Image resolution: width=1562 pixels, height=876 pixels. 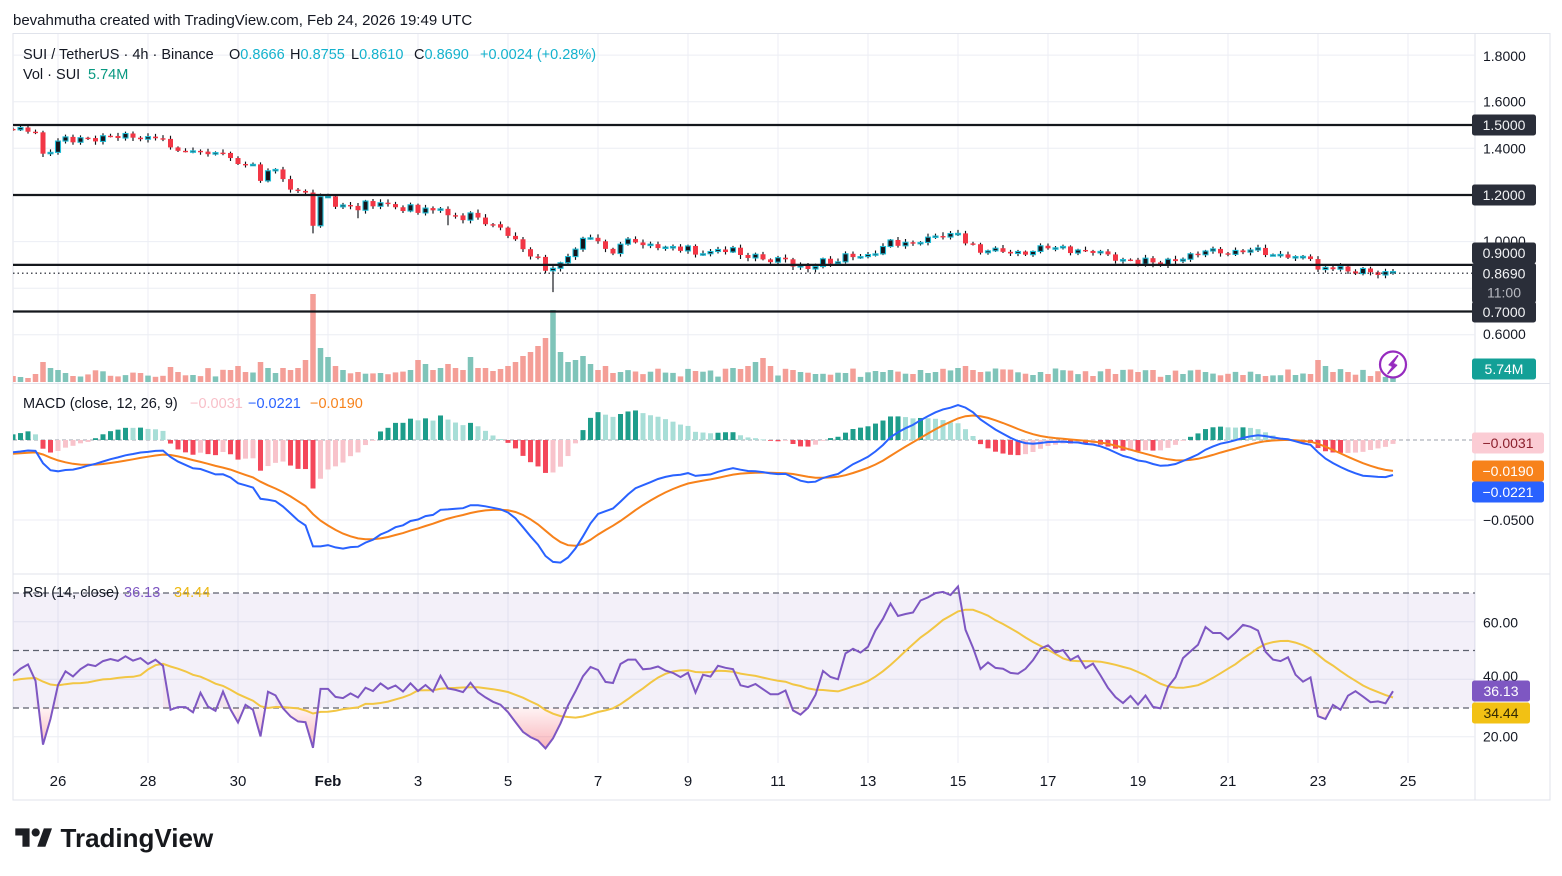 What do you see at coordinates (1500, 623) in the screenshot?
I see `svg-text: 60.00` at bounding box center [1500, 623].